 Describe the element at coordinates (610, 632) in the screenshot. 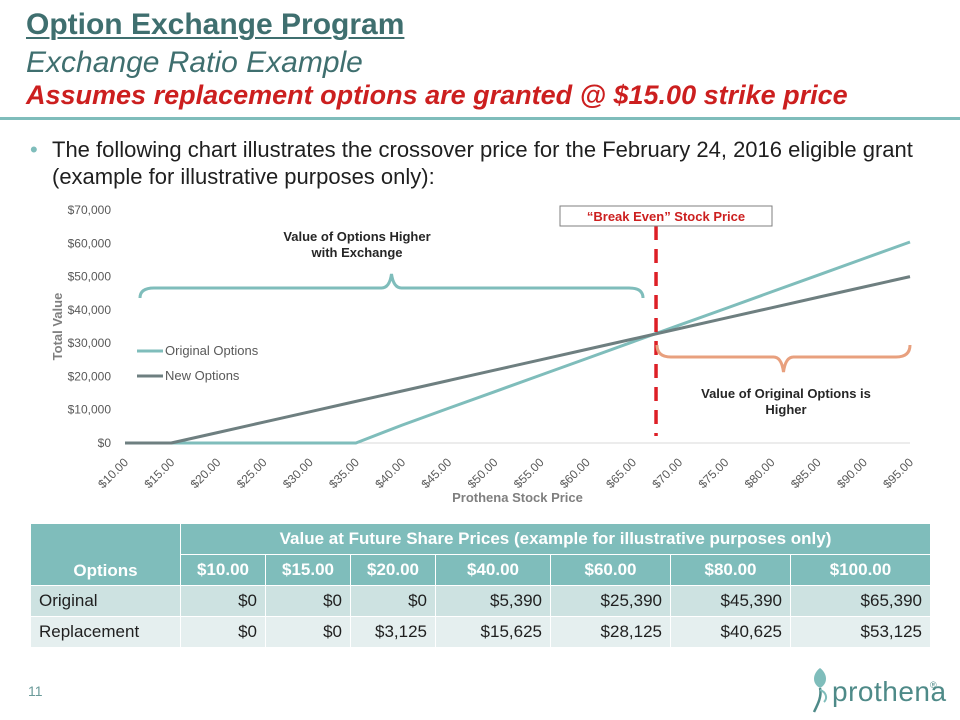

I see `table-cell: $28,125` at that location.